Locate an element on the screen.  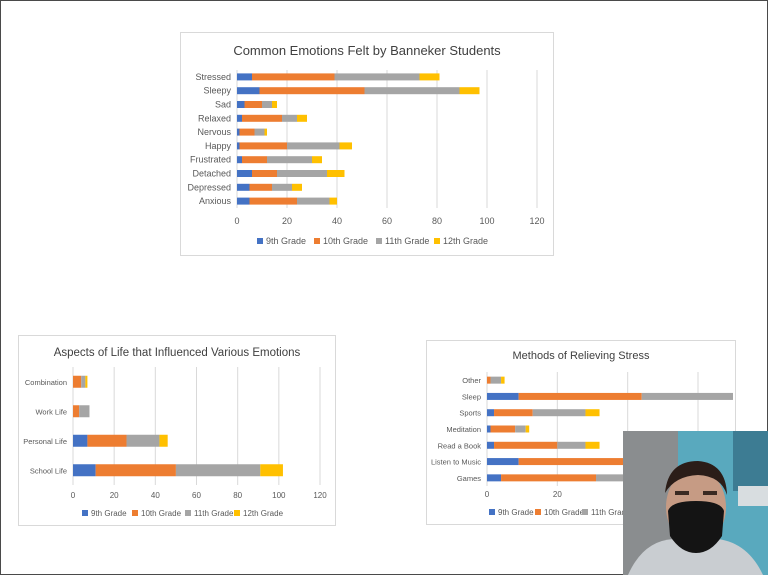
category-label: Personal Life is located at coordinates (45, 441).